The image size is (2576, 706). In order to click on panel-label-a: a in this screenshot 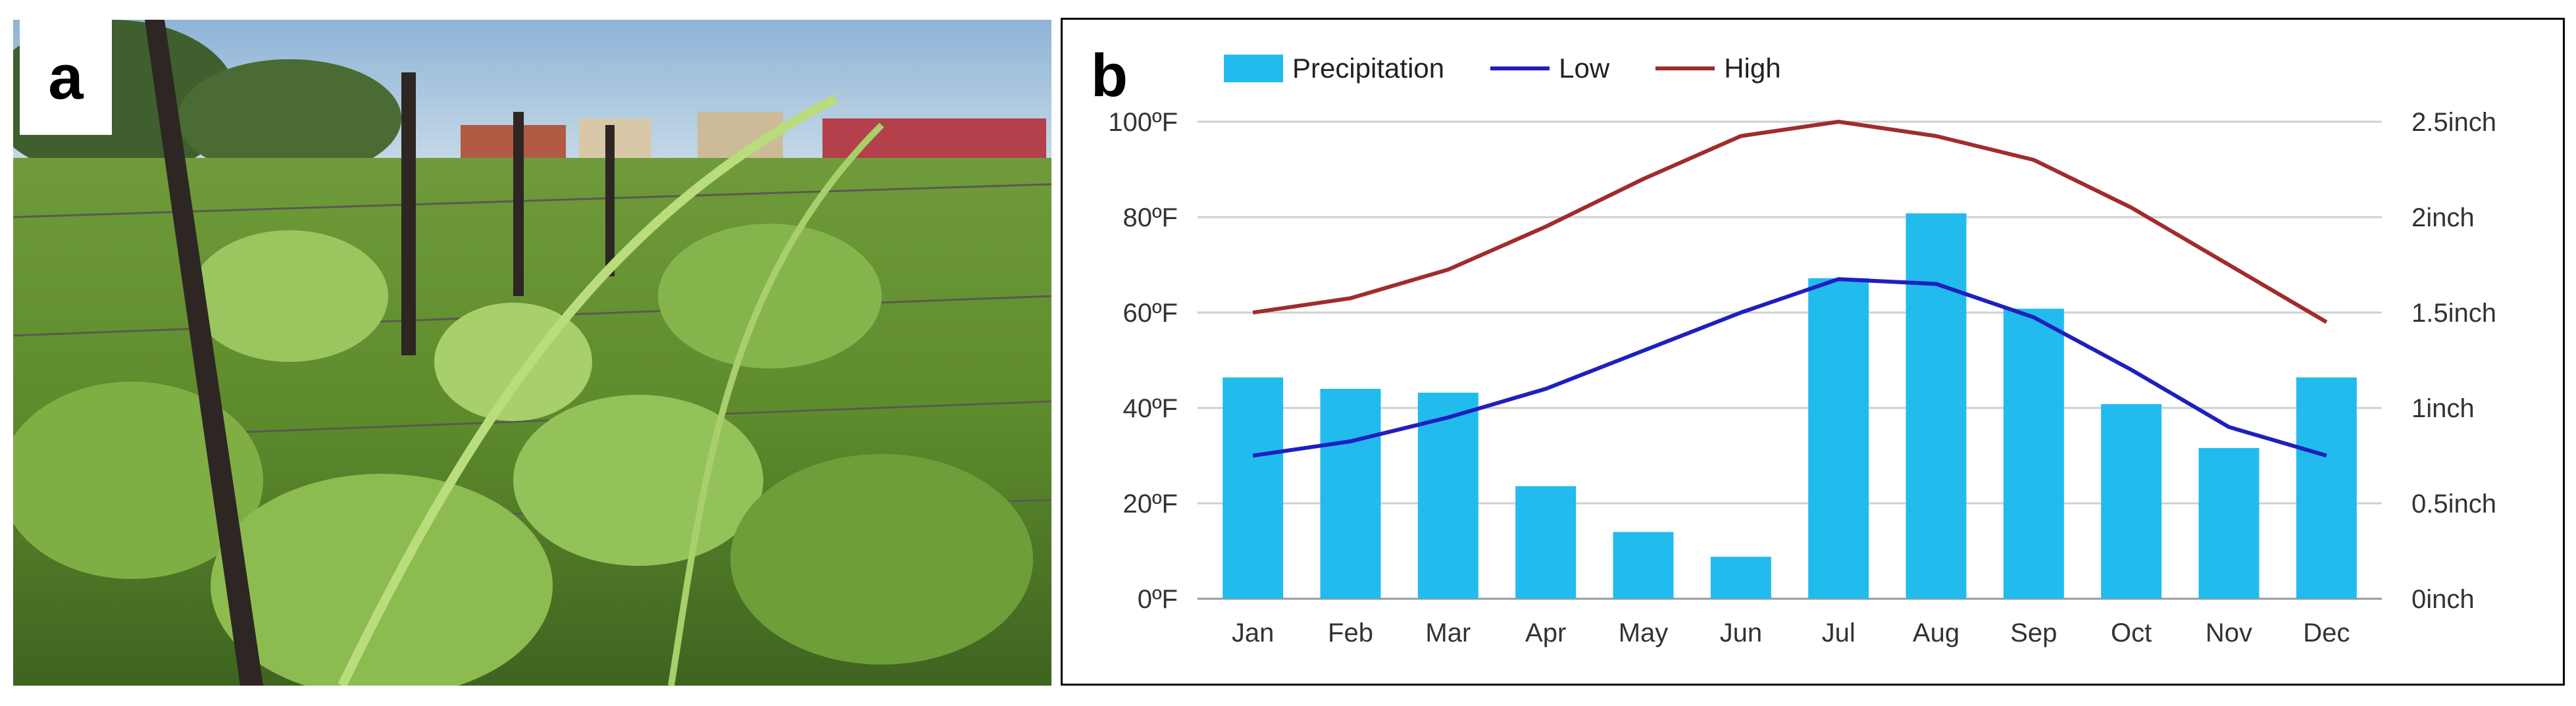, I will do `click(66, 77)`.